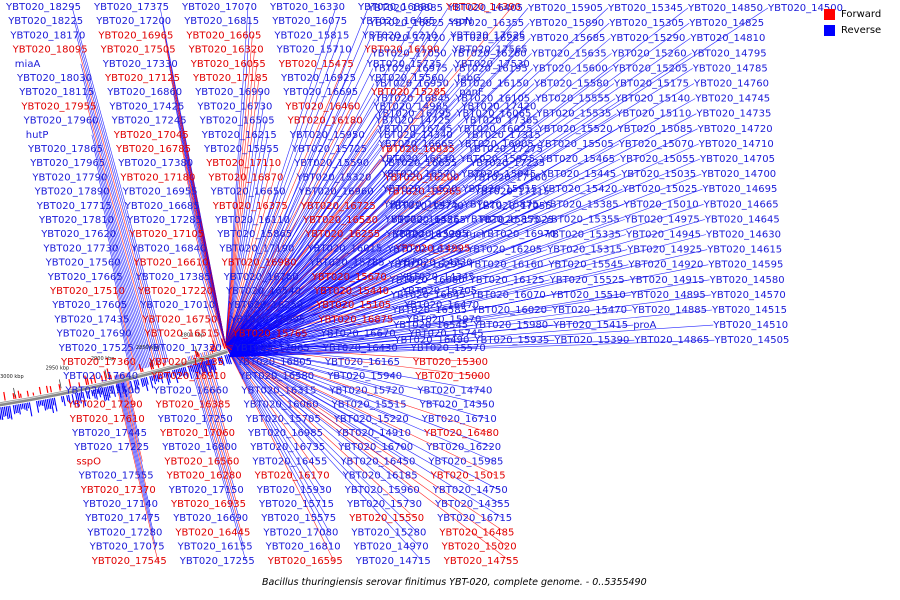  I want to click on gene-label: YBT020_14705, so click(737, 159).